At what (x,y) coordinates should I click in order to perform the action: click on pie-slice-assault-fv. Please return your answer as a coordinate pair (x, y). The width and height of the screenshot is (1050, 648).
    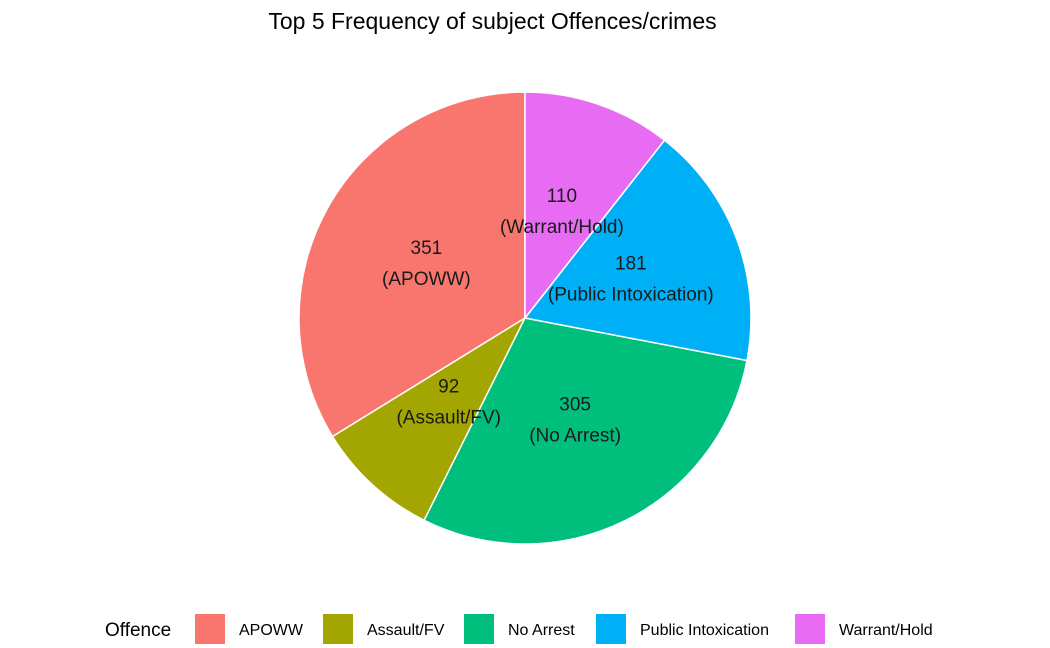
    Looking at the image, I should click on (429, 418).